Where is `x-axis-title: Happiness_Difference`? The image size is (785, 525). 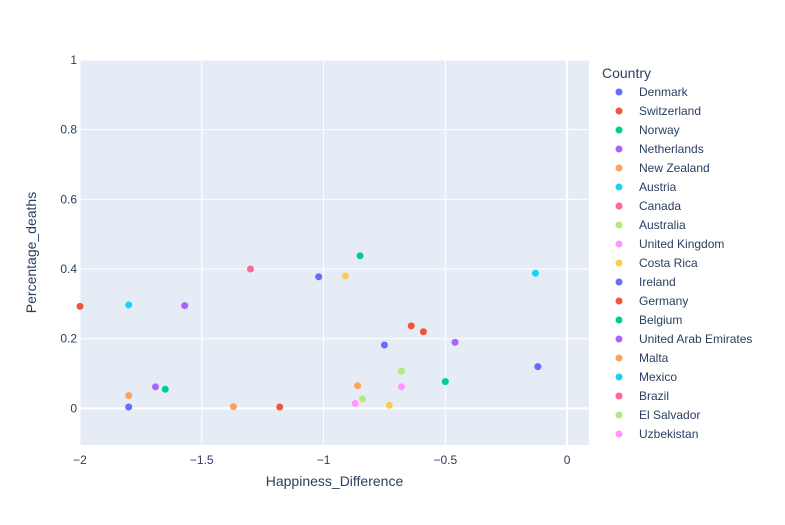 x-axis-title: Happiness_Difference is located at coordinates (335, 481).